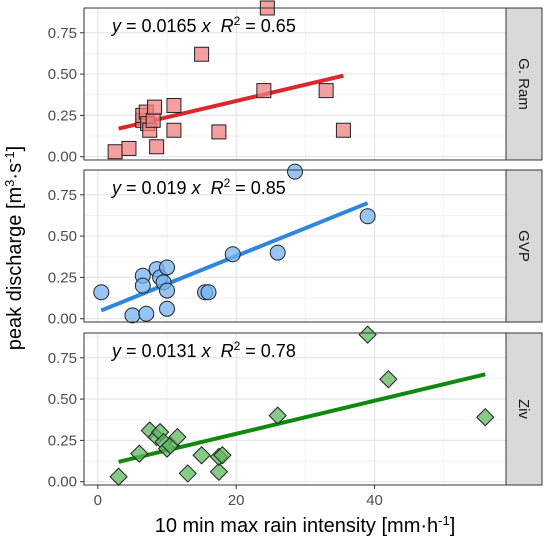 The width and height of the screenshot is (550, 545). I want to click on equation-annotation: y = 0.0165 x R2 = 0.65, so click(203, 25).